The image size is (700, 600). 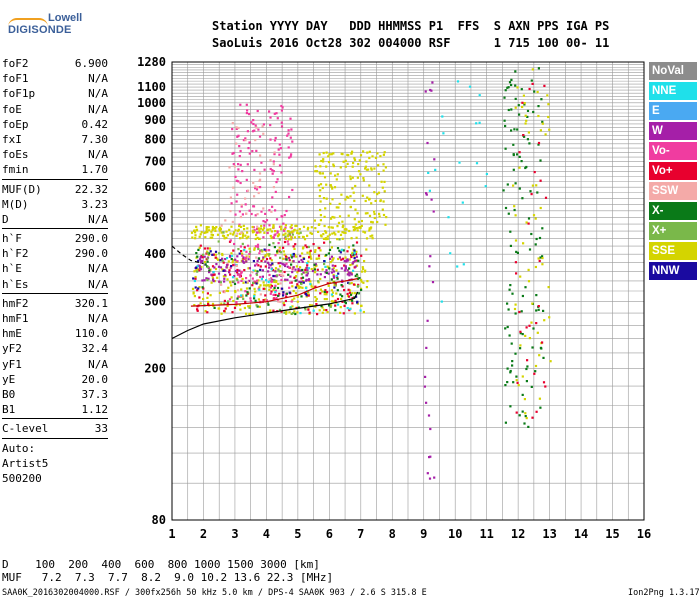 What do you see at coordinates (155, 217) in the screenshot?
I see `y-tick-label: 500` at bounding box center [155, 217].